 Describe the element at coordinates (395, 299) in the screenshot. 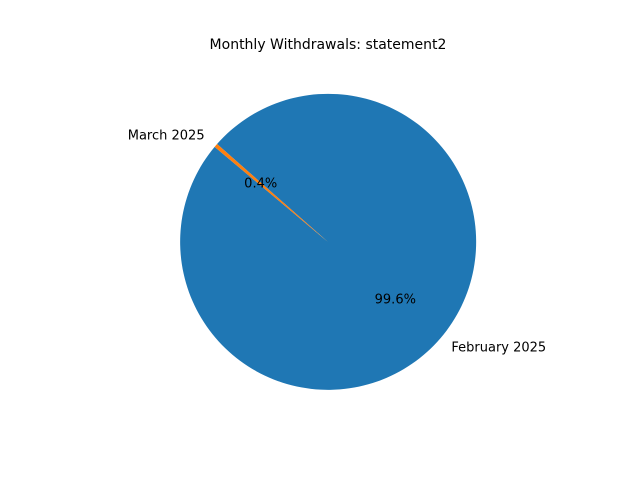

I see `slice-percent-label: 99.6%` at that location.